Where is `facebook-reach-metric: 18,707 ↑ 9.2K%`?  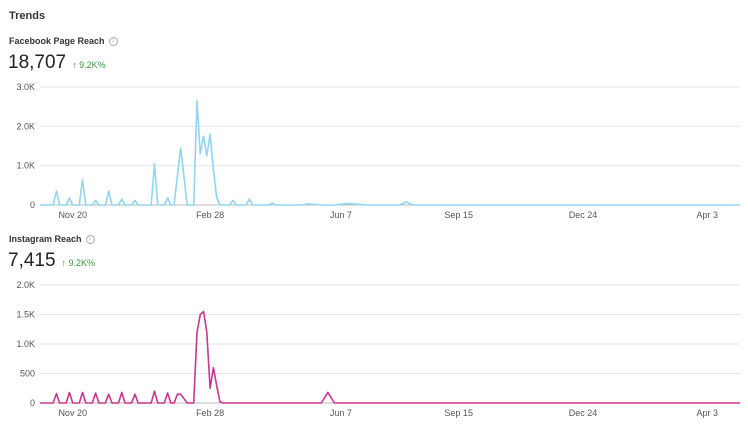 facebook-reach-metric: 18,707 ↑ 9.2K% is located at coordinates (57, 63).